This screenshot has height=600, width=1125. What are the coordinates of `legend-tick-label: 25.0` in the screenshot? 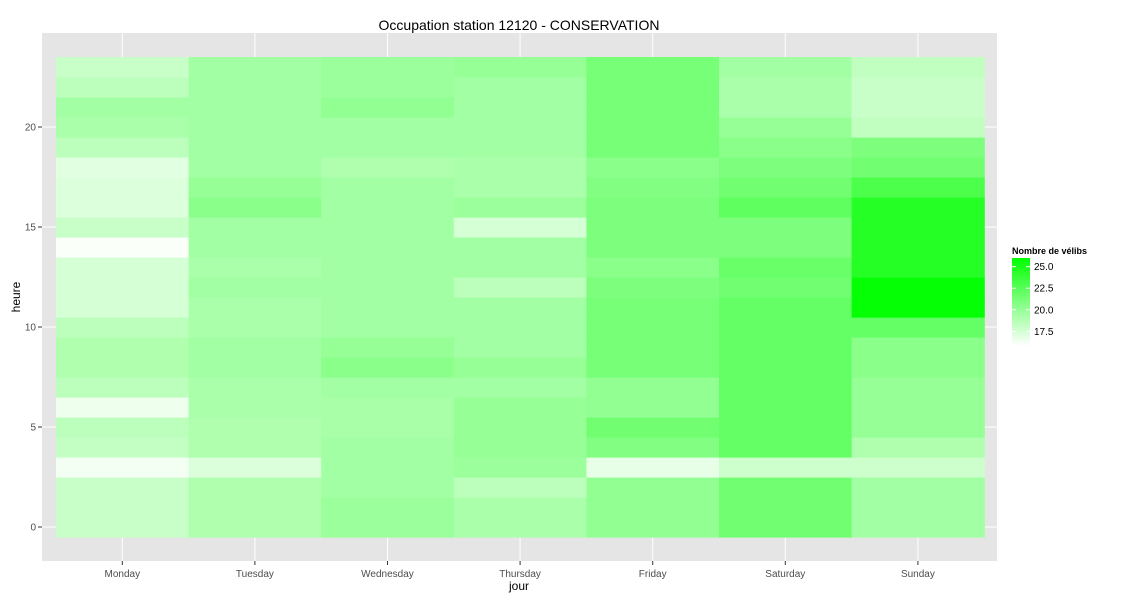 It's located at (1044, 267).